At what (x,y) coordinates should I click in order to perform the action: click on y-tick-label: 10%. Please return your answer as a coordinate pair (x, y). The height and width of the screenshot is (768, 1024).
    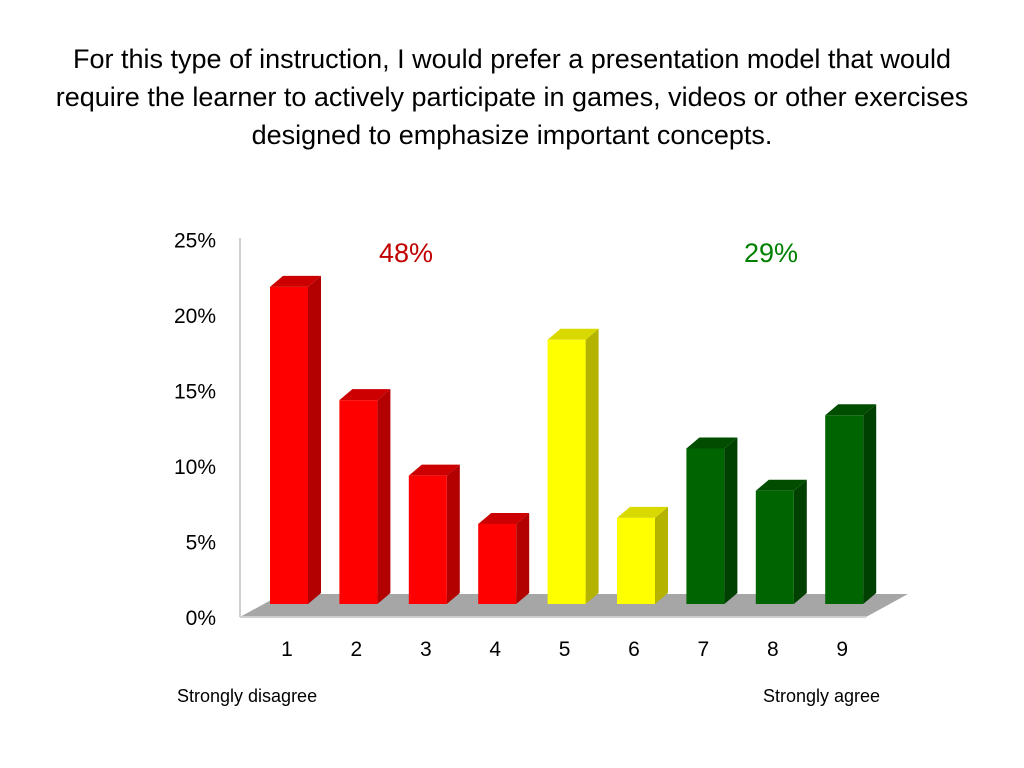
    Looking at the image, I should click on (195, 467).